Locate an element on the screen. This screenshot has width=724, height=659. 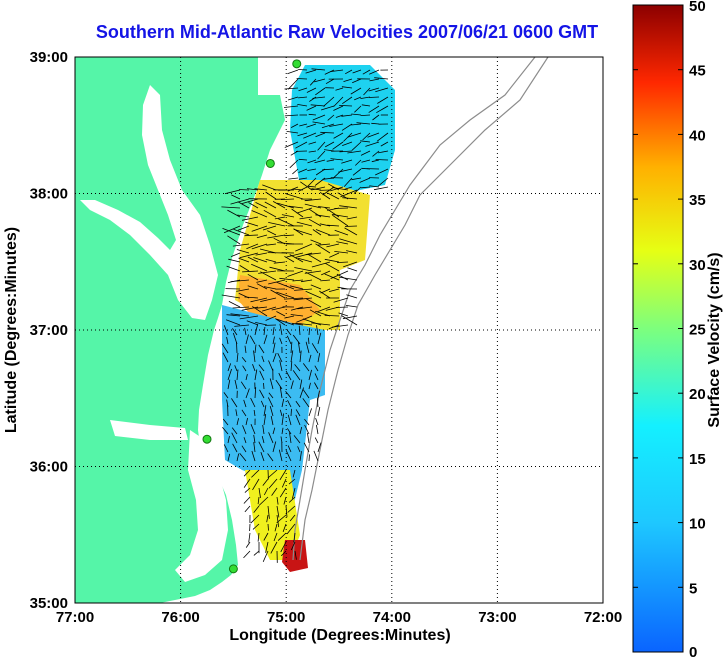
radar-site-marker is located at coordinates (233, 569).